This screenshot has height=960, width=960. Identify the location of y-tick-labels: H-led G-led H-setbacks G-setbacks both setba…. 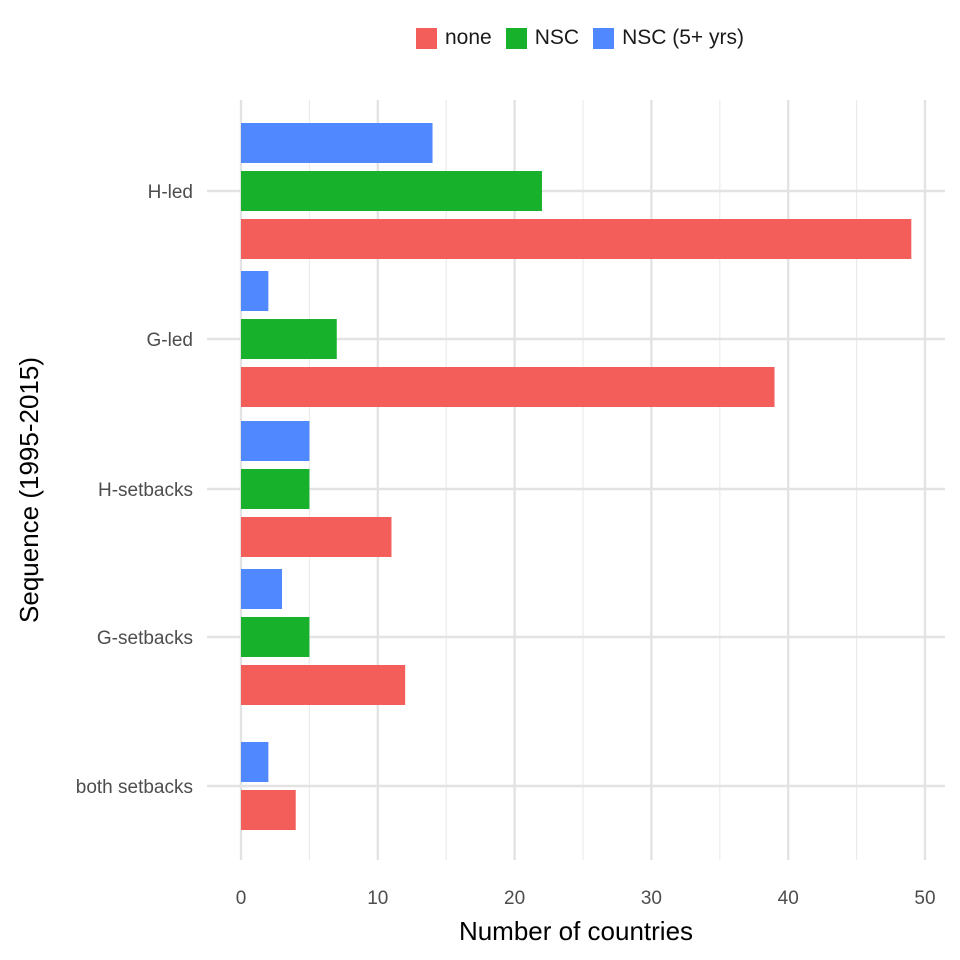
(134, 490).